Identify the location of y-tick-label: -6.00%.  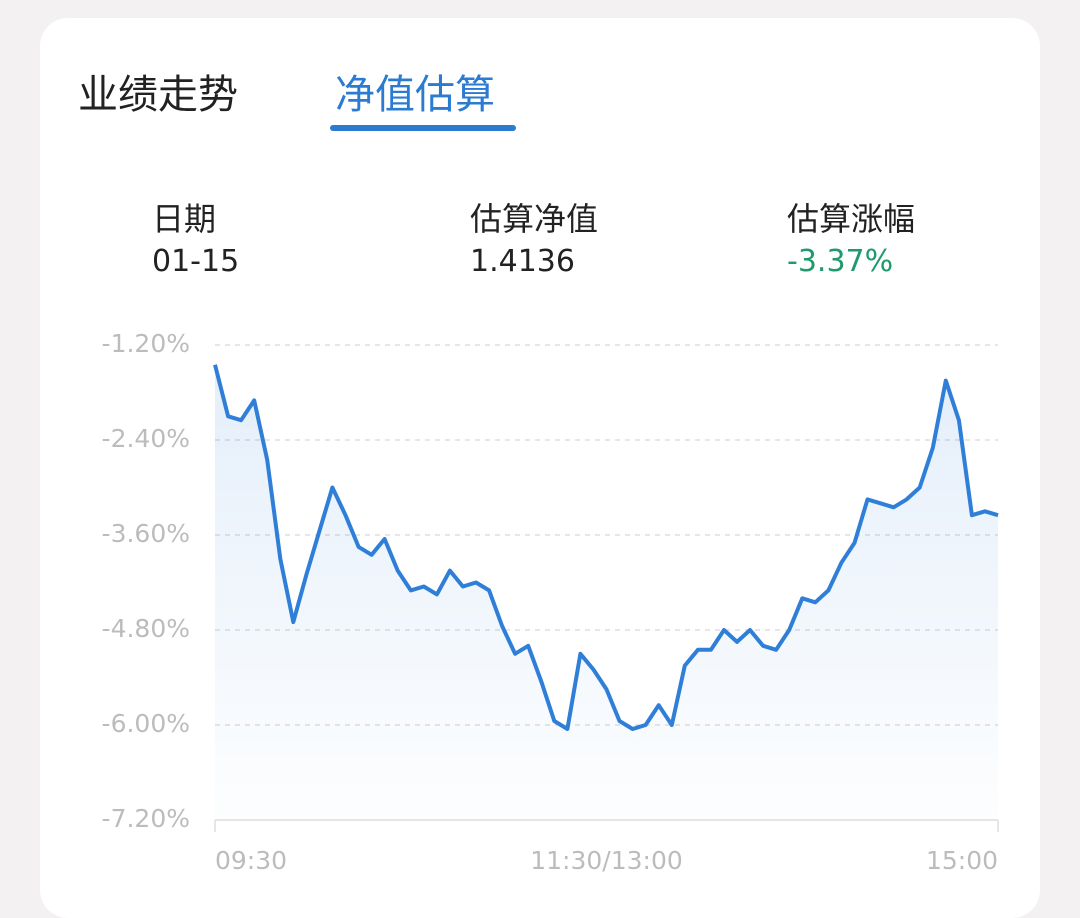
(146, 723).